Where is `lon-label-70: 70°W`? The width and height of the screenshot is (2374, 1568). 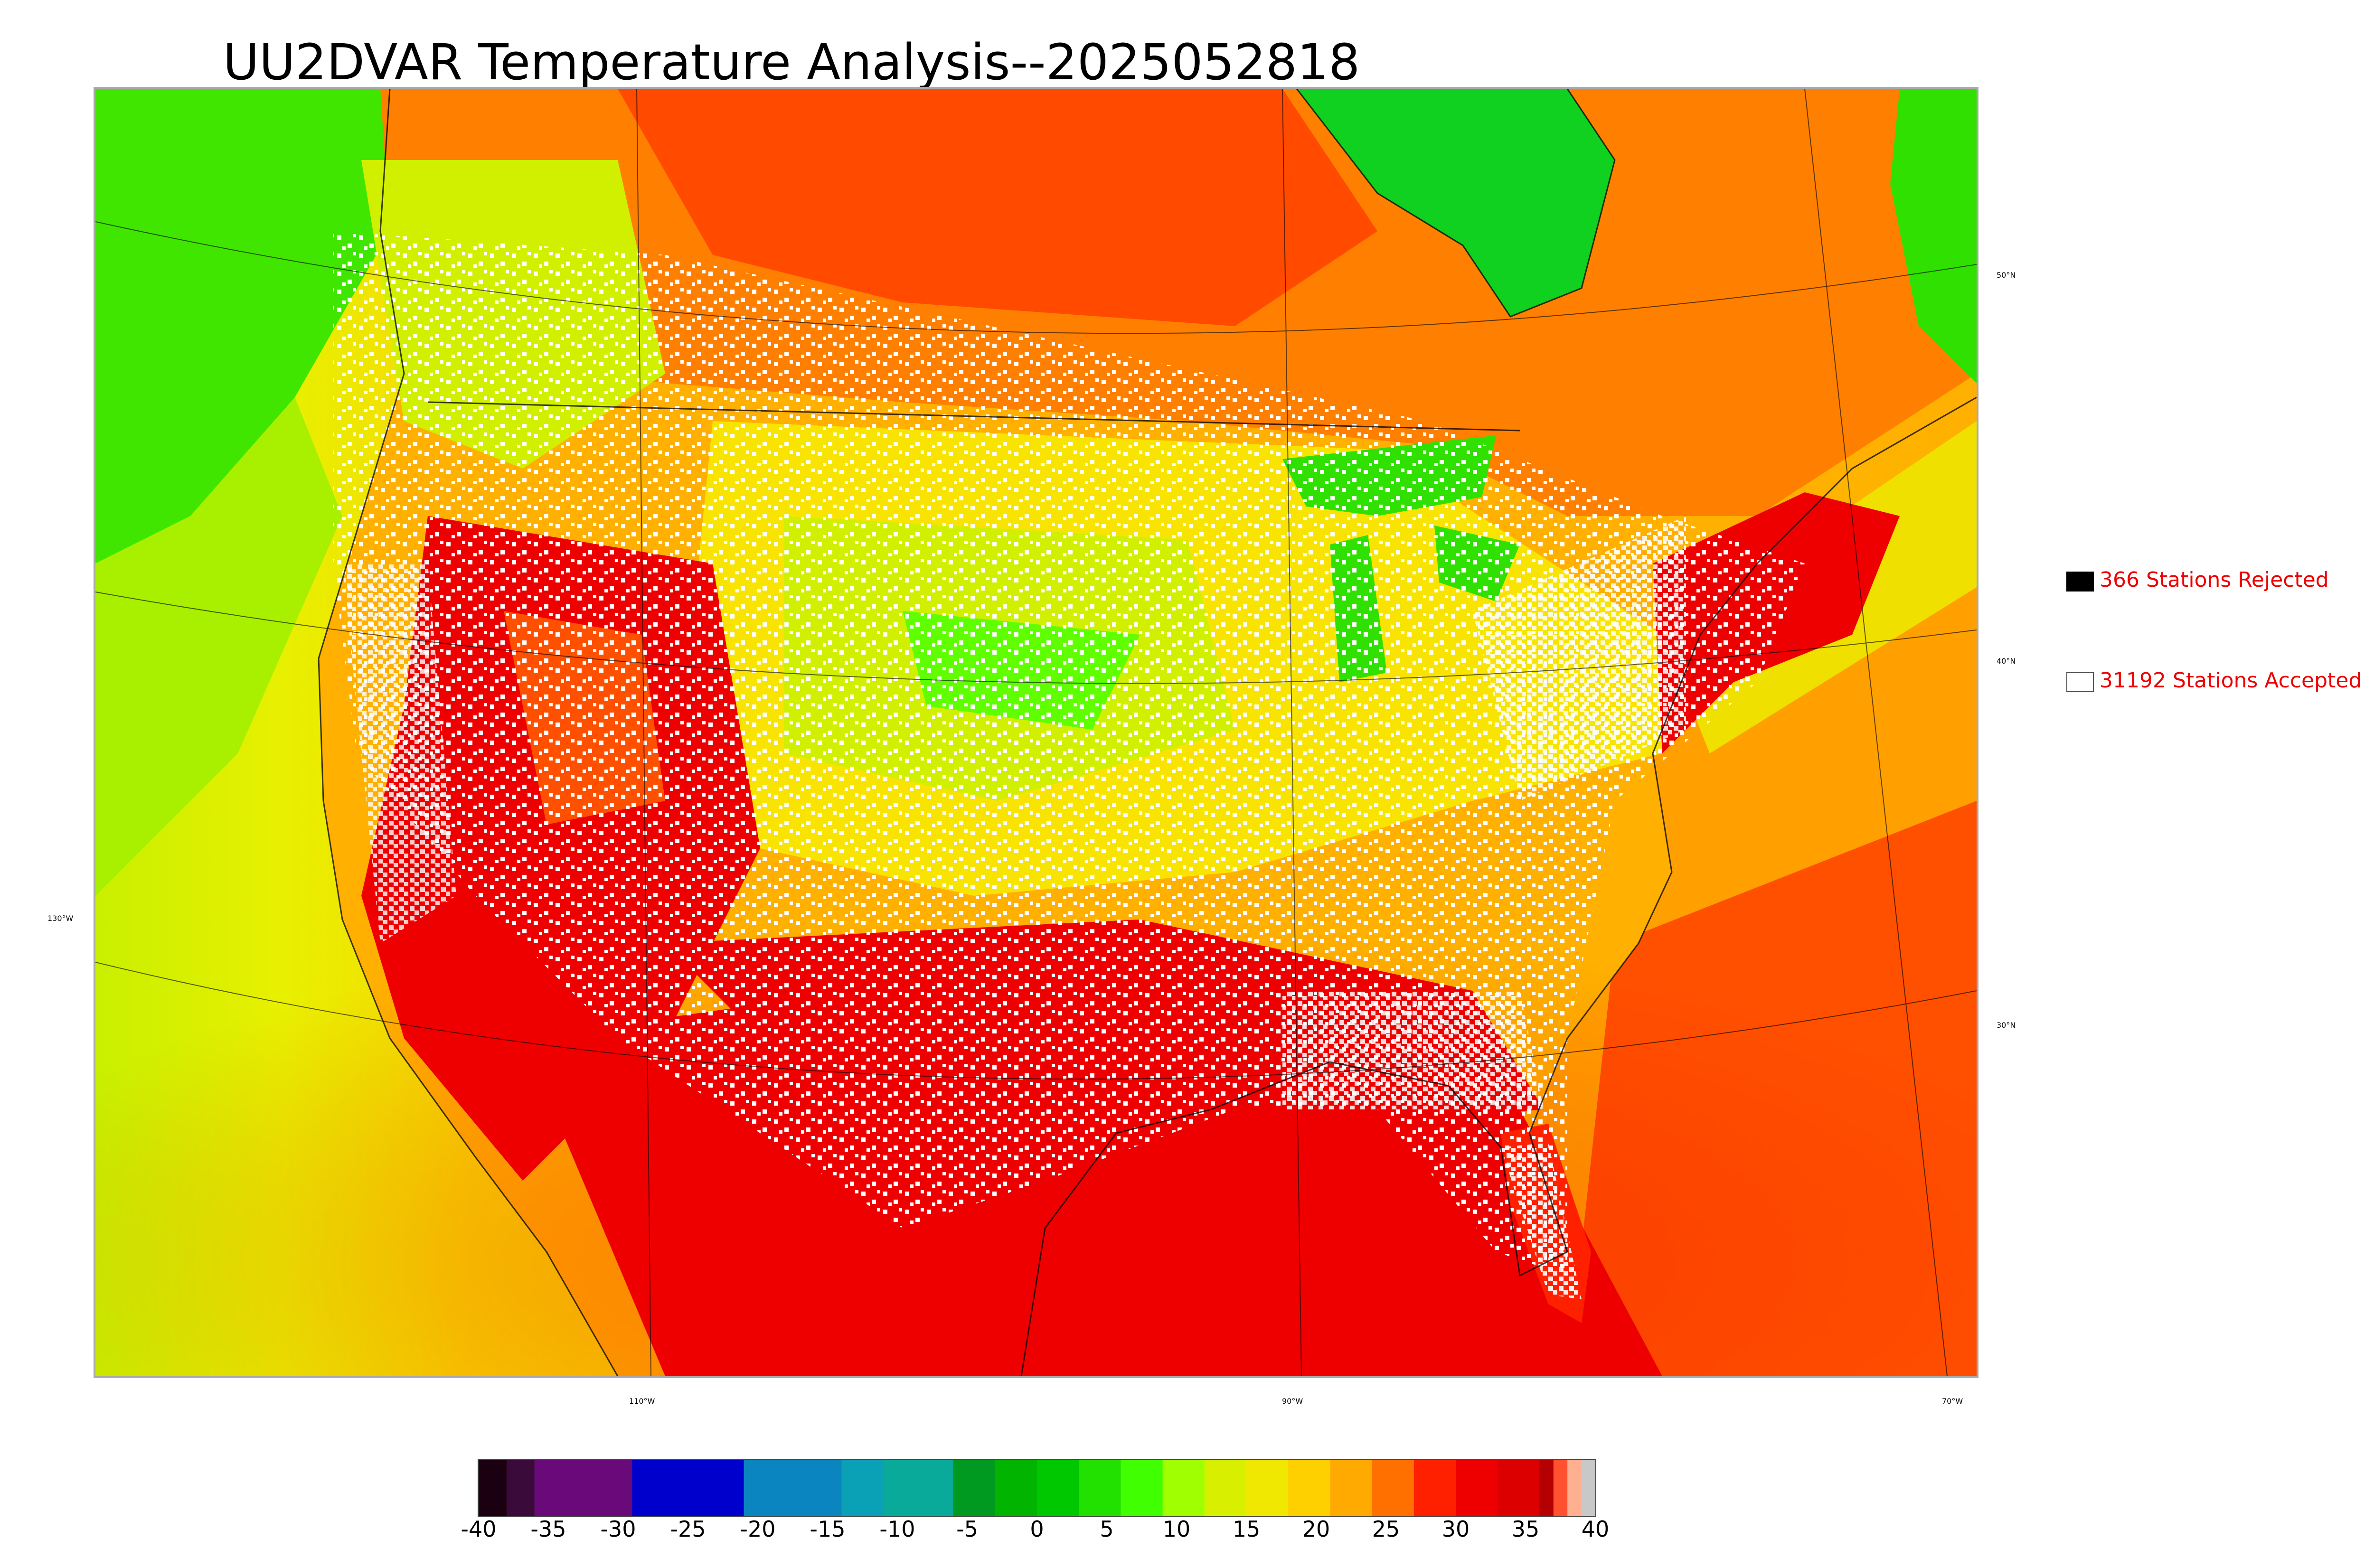 lon-label-70: 70°W is located at coordinates (1952, 1401).